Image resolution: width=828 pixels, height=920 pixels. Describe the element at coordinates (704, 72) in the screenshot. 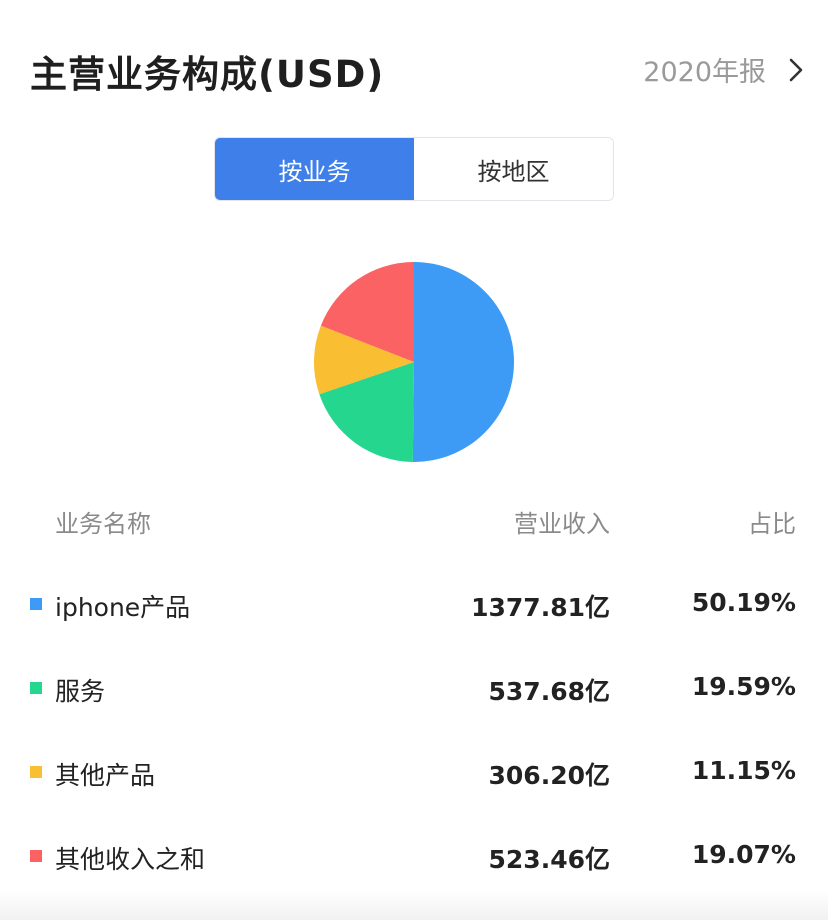

I see `report-period-label: 2020年报` at that location.